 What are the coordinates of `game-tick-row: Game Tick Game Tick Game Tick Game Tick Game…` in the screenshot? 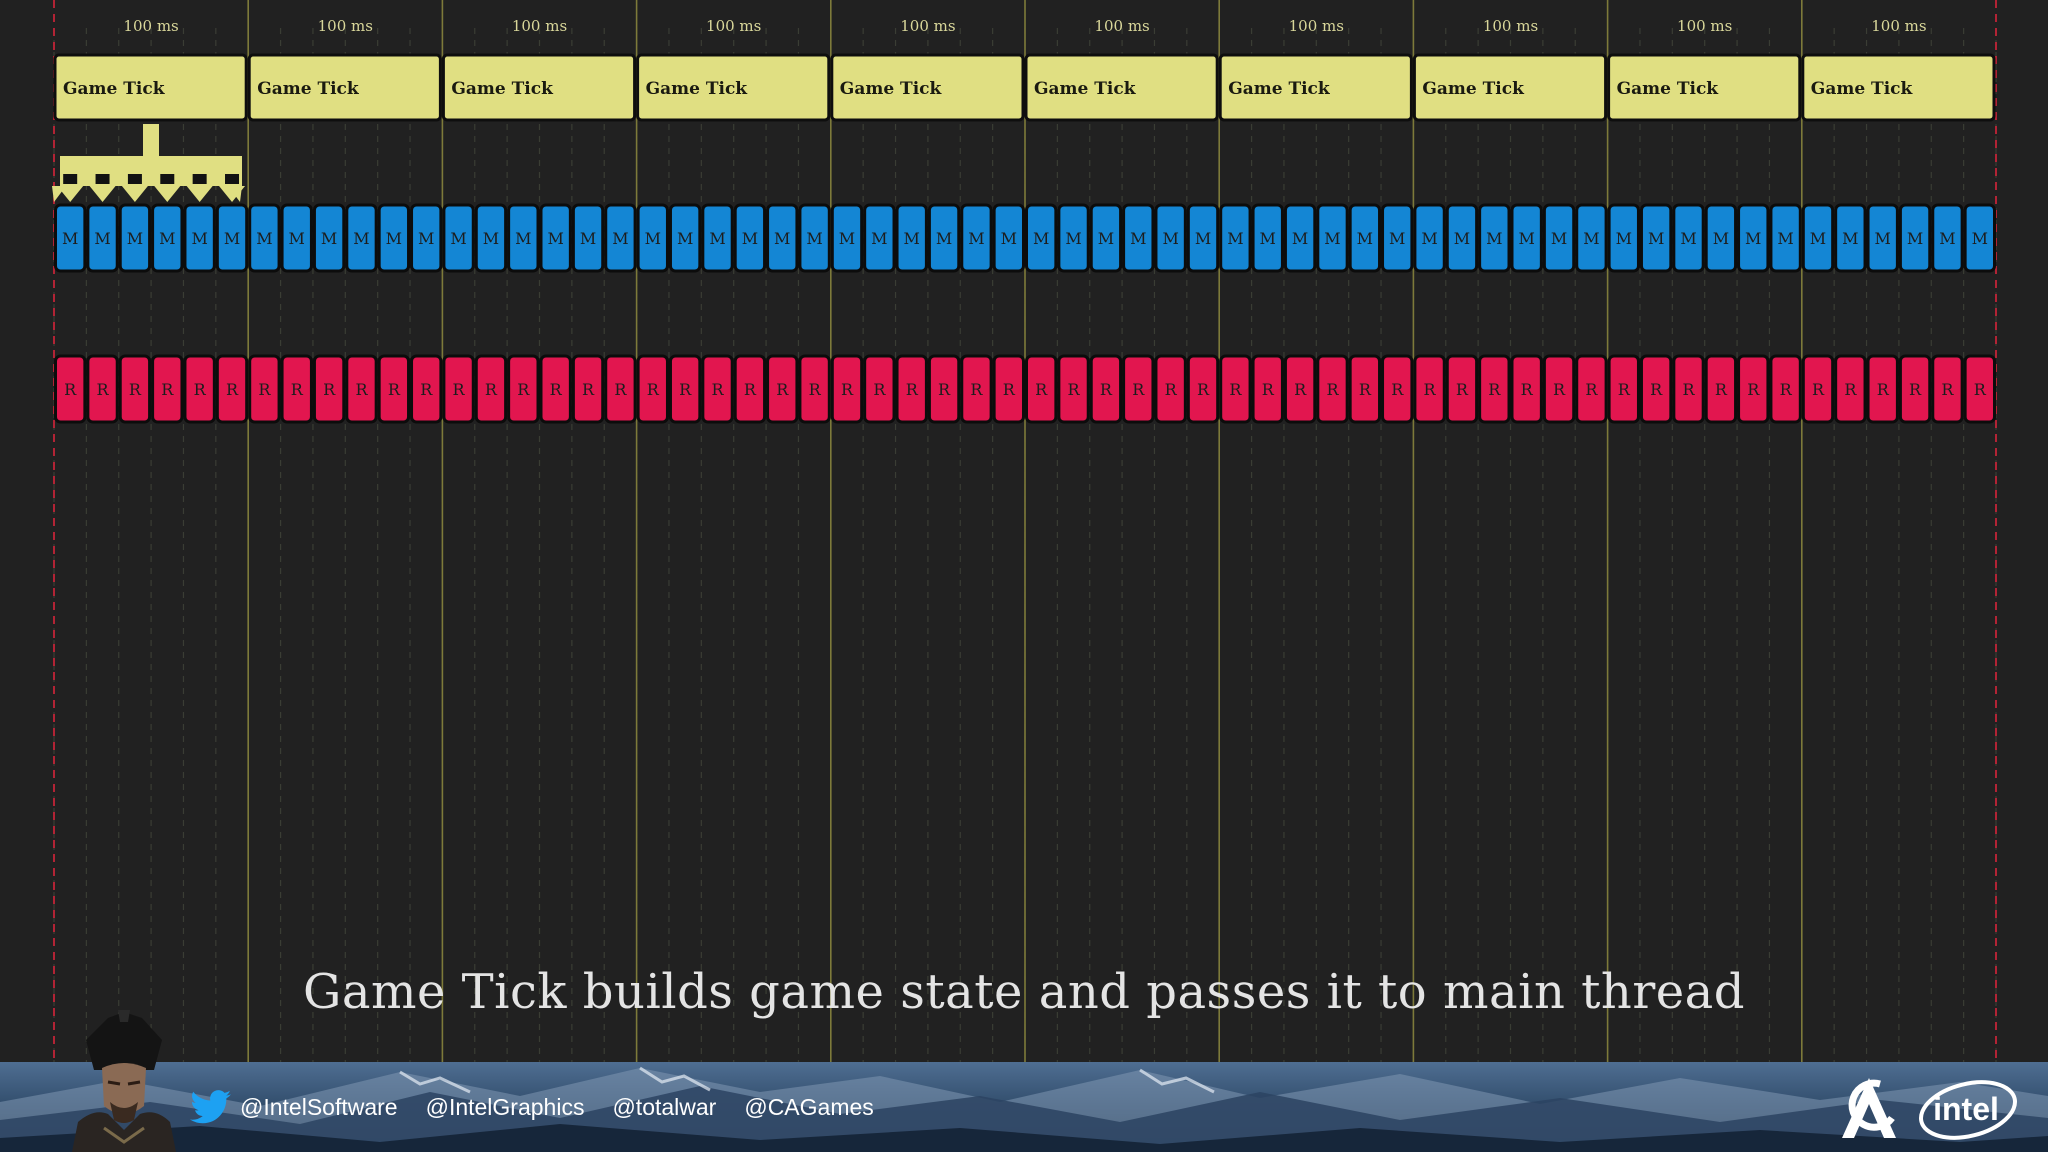 It's located at (1024, 87).